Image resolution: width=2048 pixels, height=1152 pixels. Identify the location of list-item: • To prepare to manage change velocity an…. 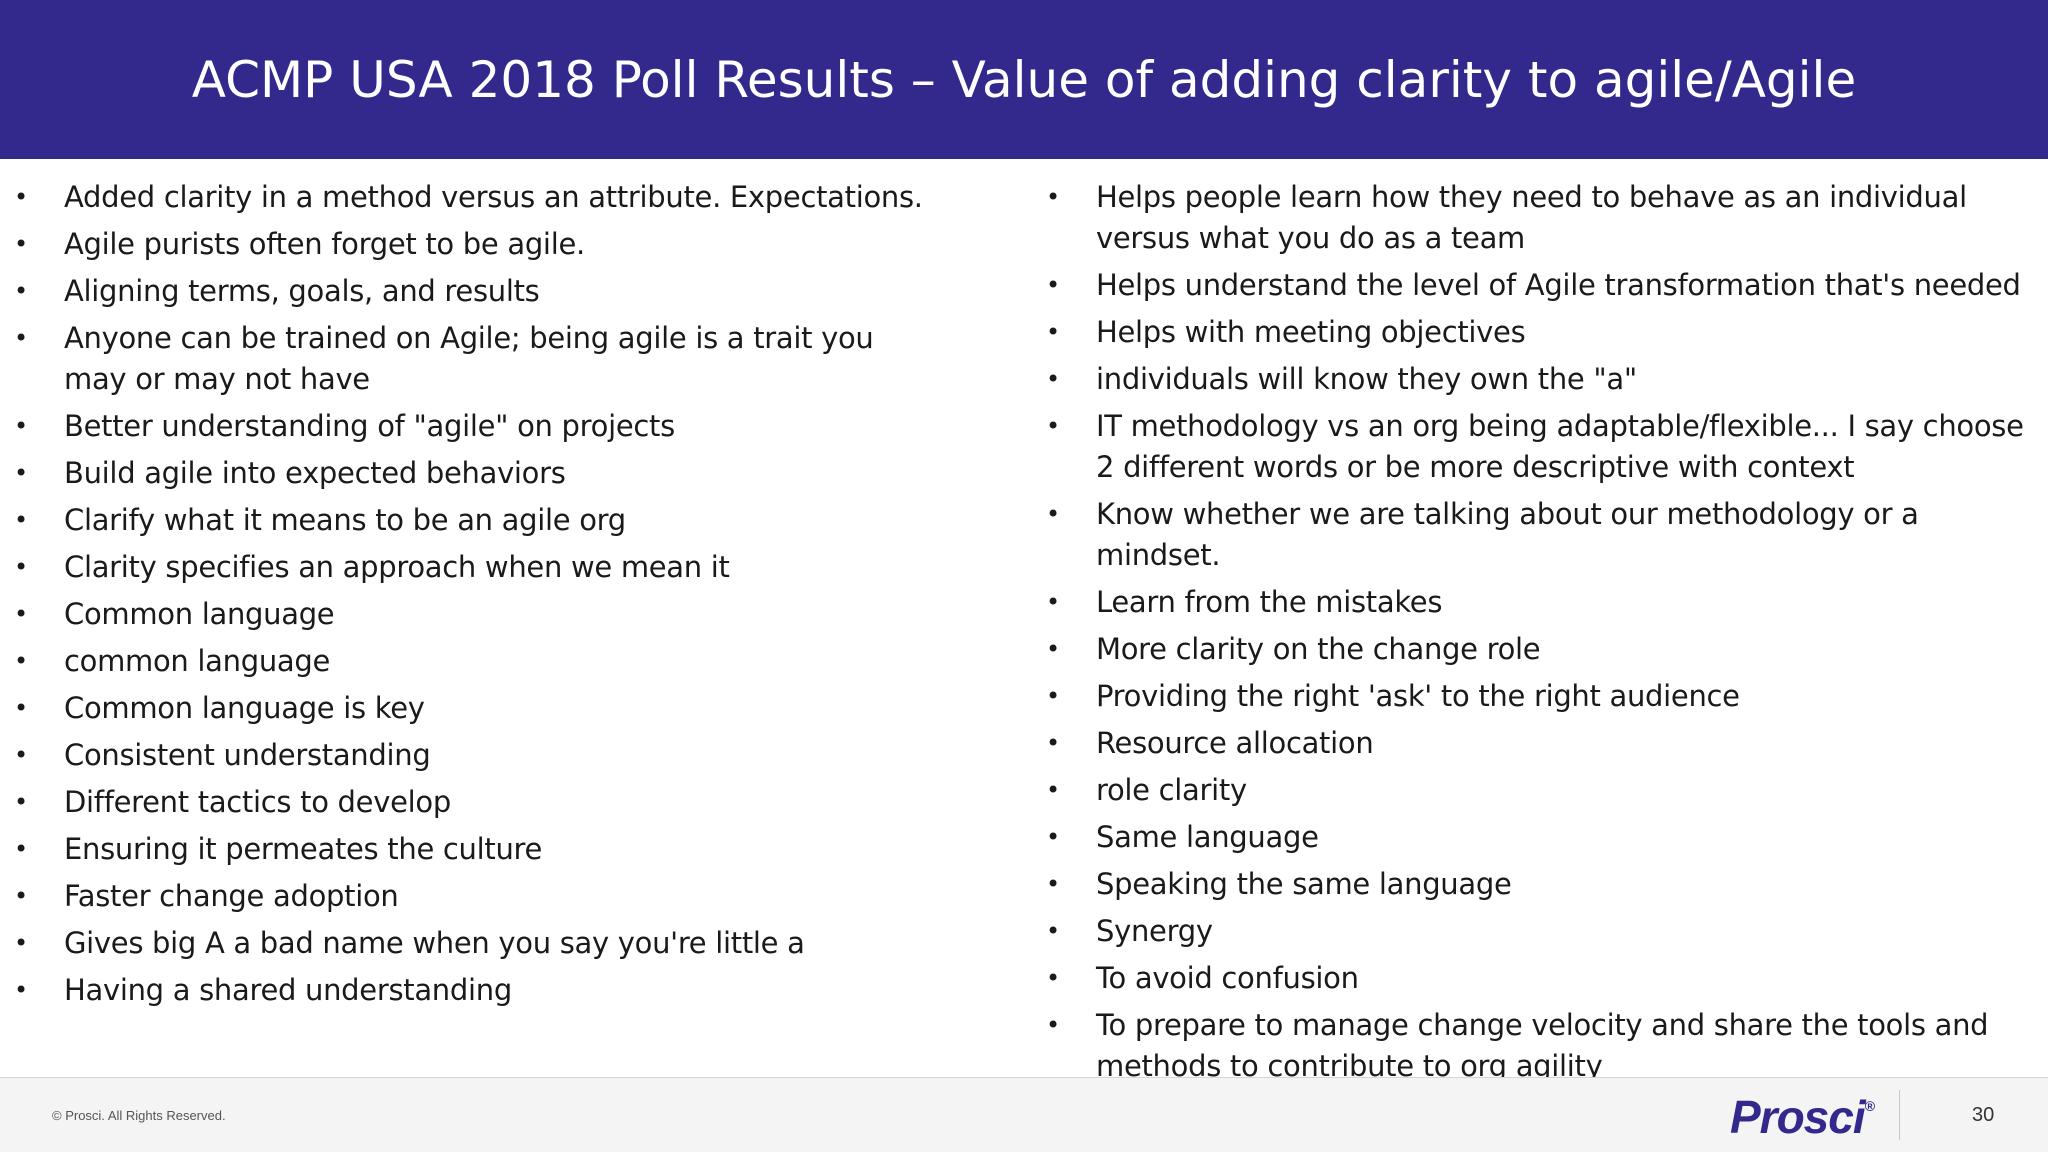
(1521, 1046).